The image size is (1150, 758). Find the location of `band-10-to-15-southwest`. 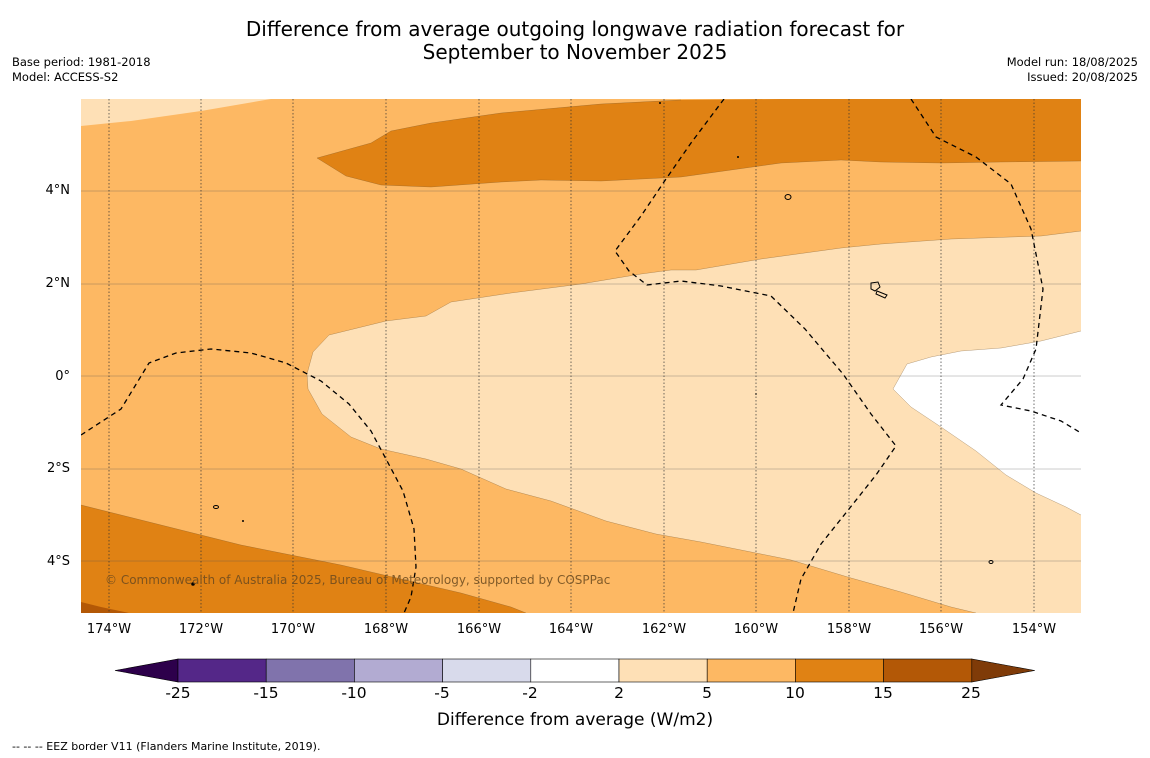

band-10-to-15-southwest is located at coordinates (303, 559).